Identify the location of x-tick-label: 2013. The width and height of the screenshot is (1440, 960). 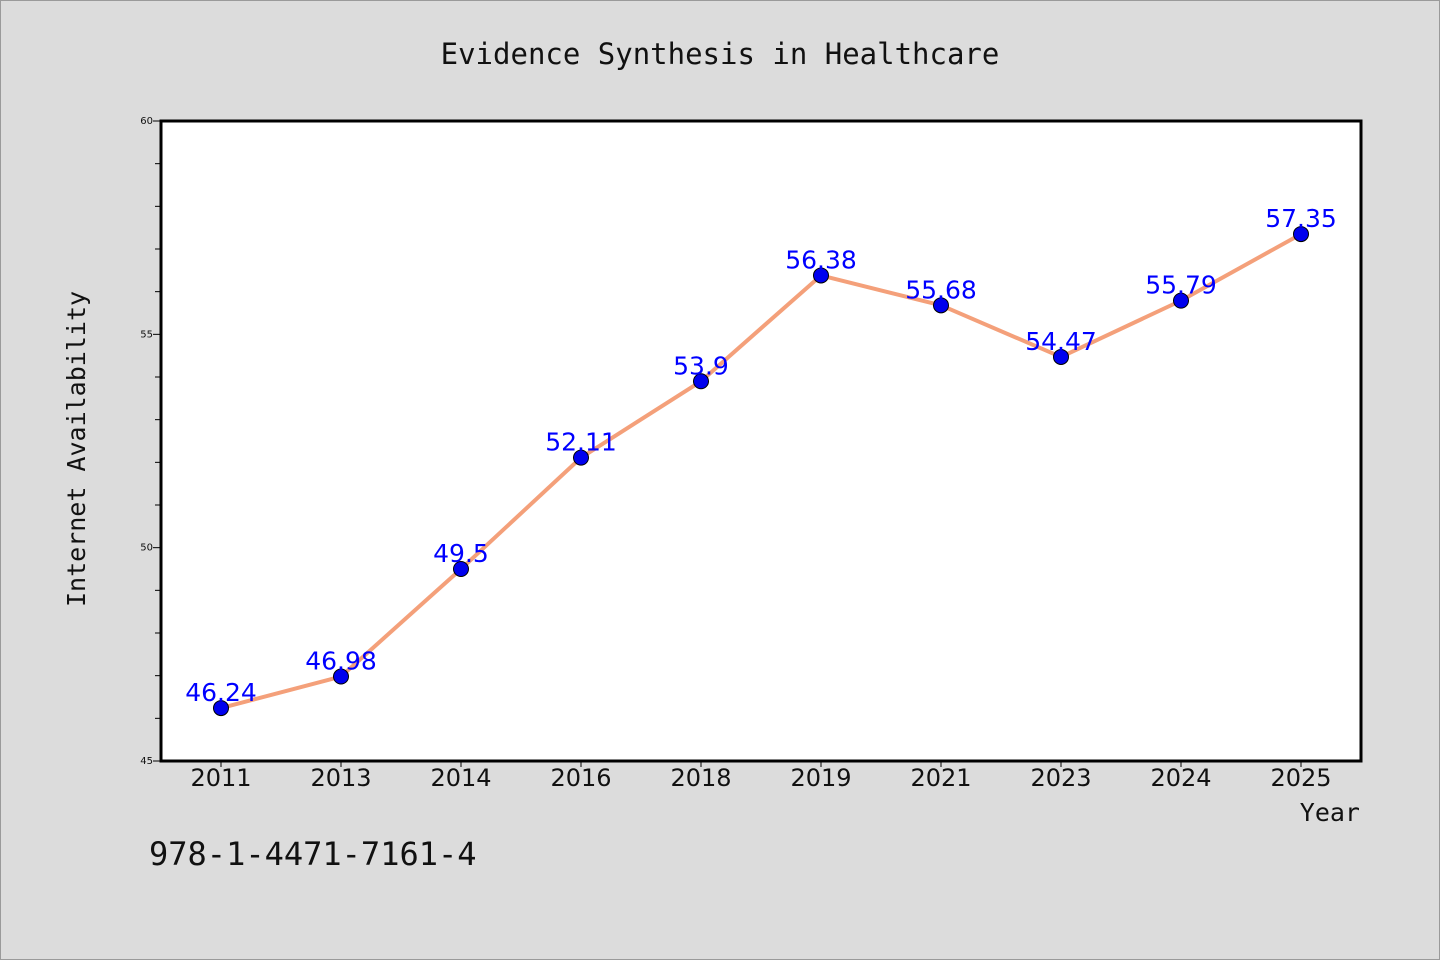
(340, 778).